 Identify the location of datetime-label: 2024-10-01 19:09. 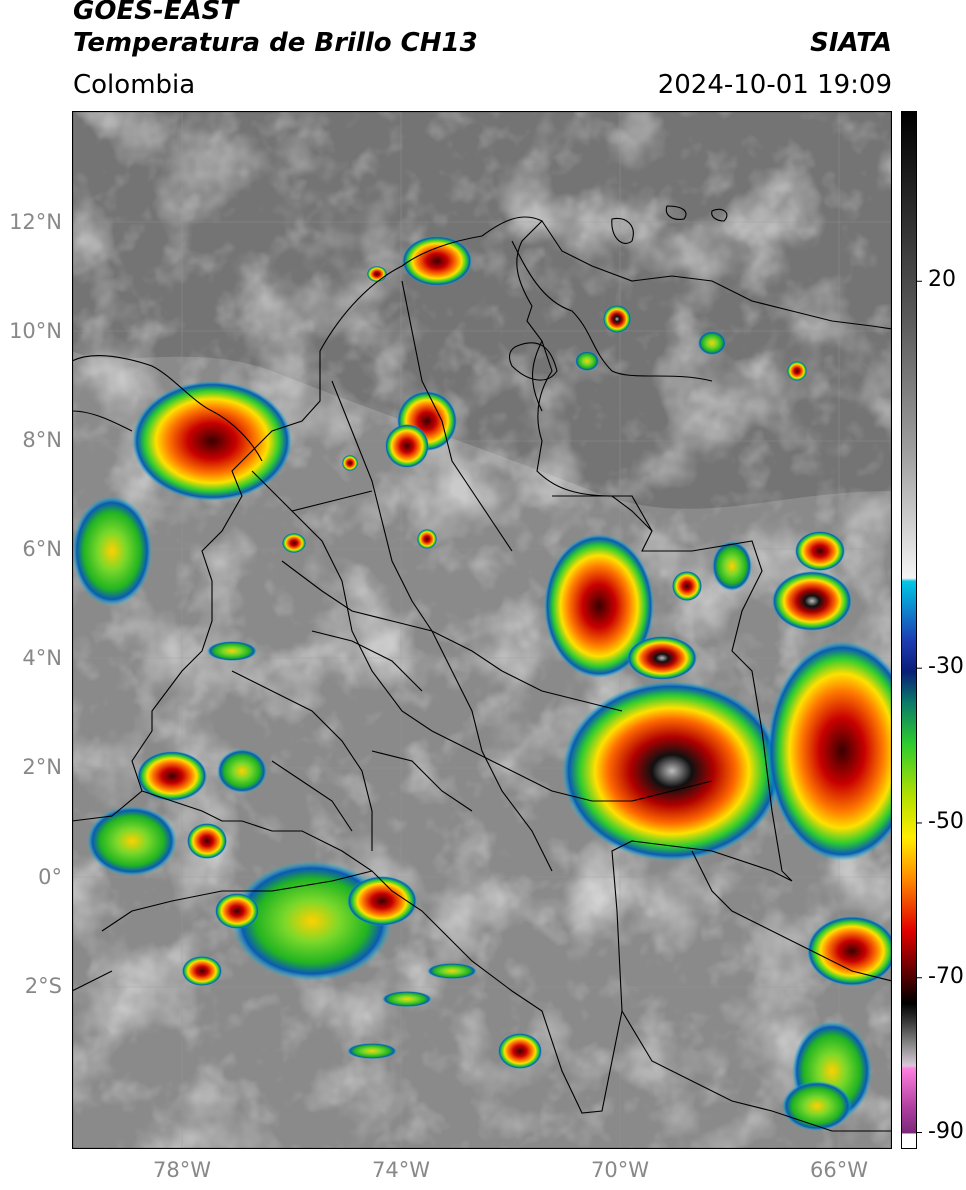
(774, 85).